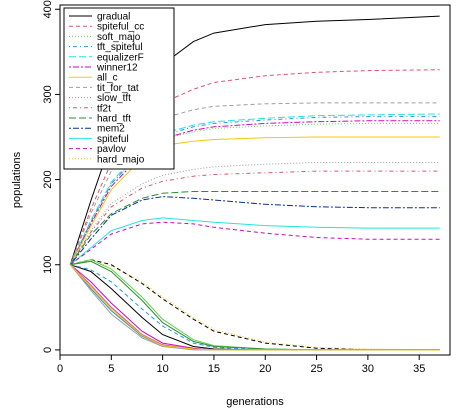 Image resolution: width=474 pixels, height=417 pixels. I want to click on y-tick-label: 200, so click(48, 179).